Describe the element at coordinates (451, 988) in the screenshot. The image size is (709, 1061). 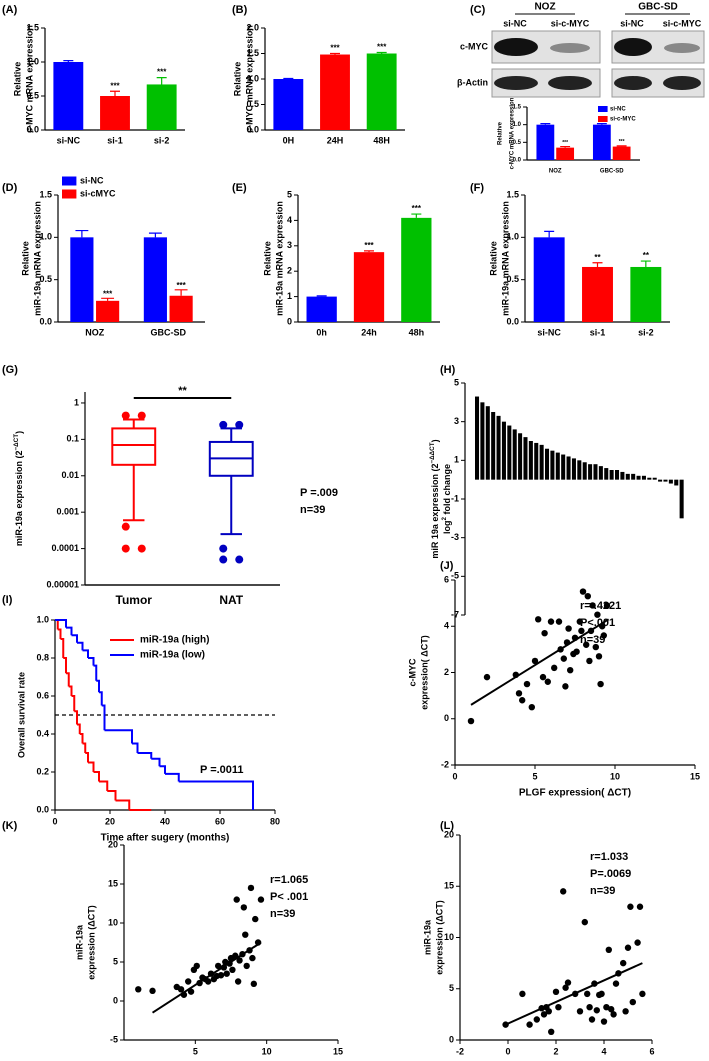
I see `y-tick-label: 5` at that location.